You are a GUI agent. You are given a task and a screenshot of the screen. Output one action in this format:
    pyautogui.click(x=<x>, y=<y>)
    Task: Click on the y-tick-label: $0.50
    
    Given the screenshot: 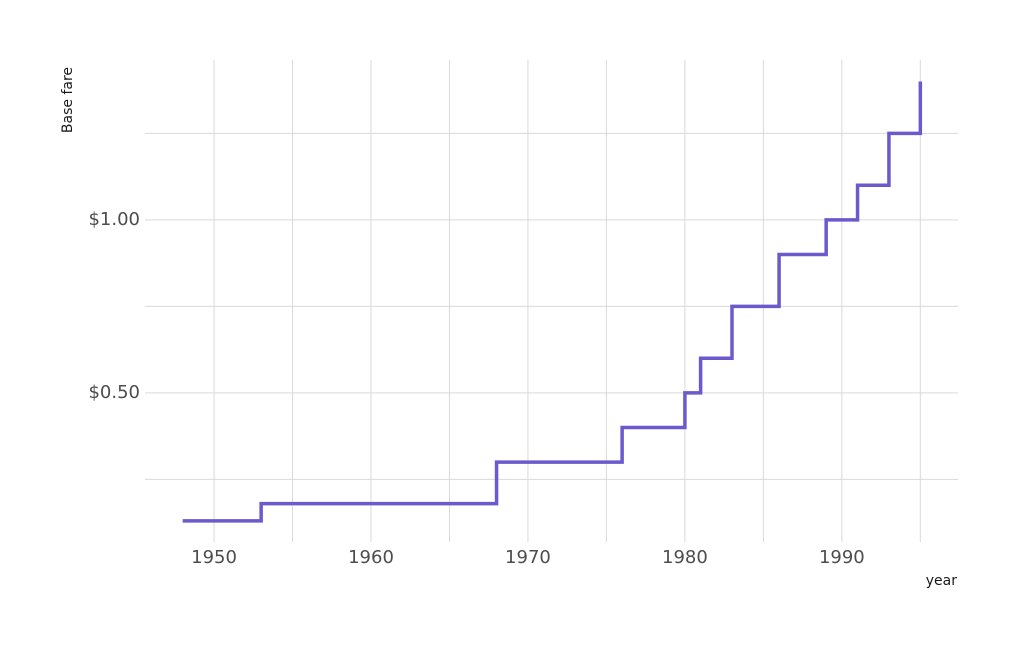 What is the action you would take?
    pyautogui.click(x=114, y=392)
    